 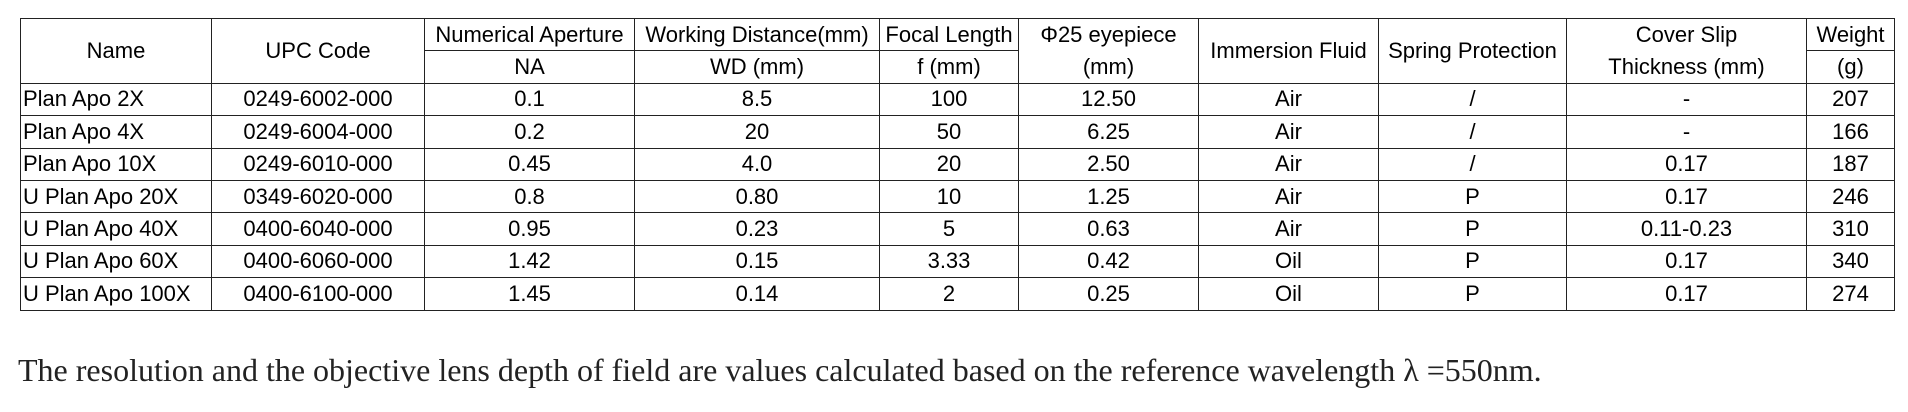 I want to click on cell-name: Plan Apo 10X, so click(x=116, y=164).